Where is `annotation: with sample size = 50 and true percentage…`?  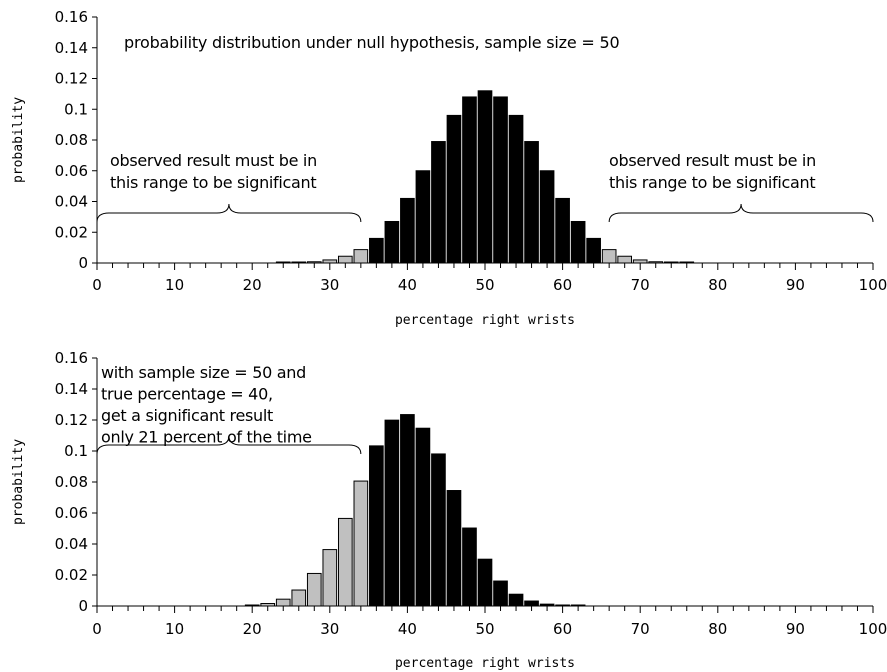
annotation: with sample size = 50 and true percentage… is located at coordinates (229, 409).